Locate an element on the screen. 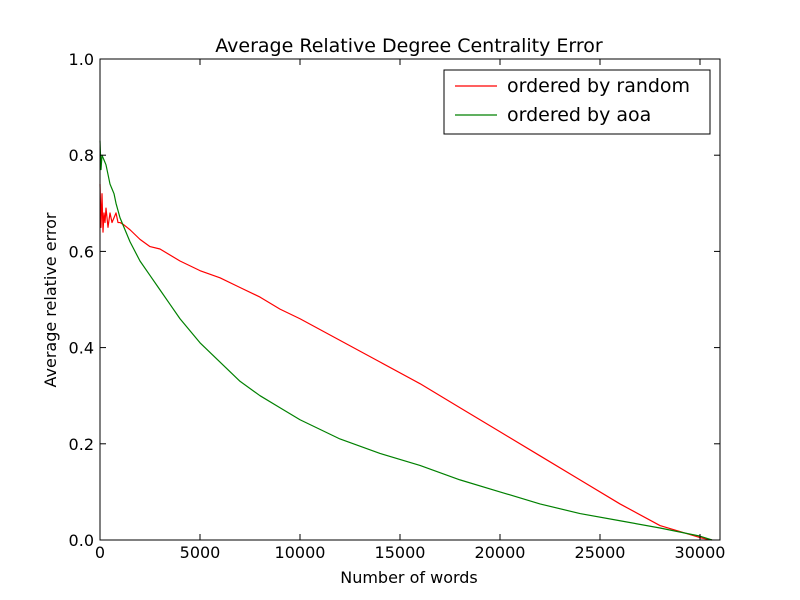 The height and width of the screenshot is (600, 800). y-tick-label: 0.4 is located at coordinates (81, 348).